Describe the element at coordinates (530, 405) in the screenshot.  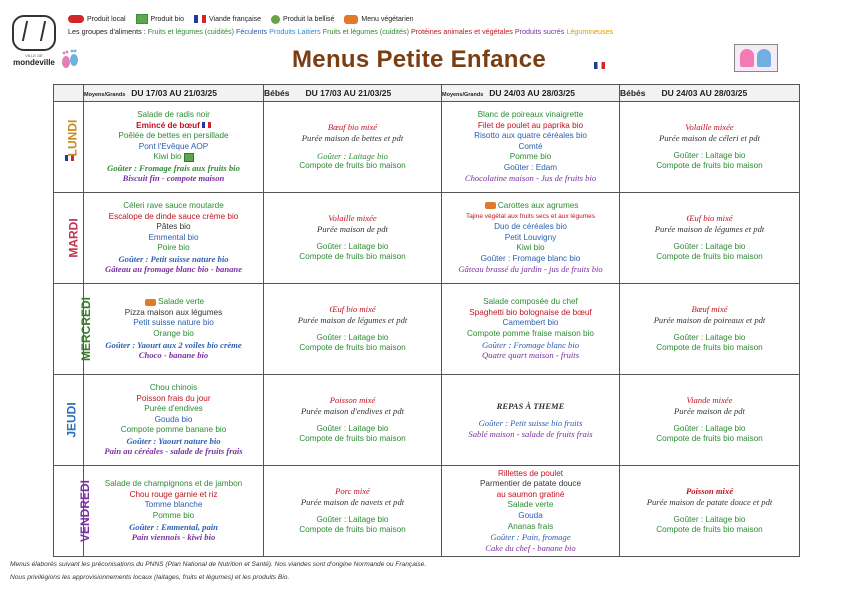
I see `theme-meal-label: REPAS À THEME` at that location.